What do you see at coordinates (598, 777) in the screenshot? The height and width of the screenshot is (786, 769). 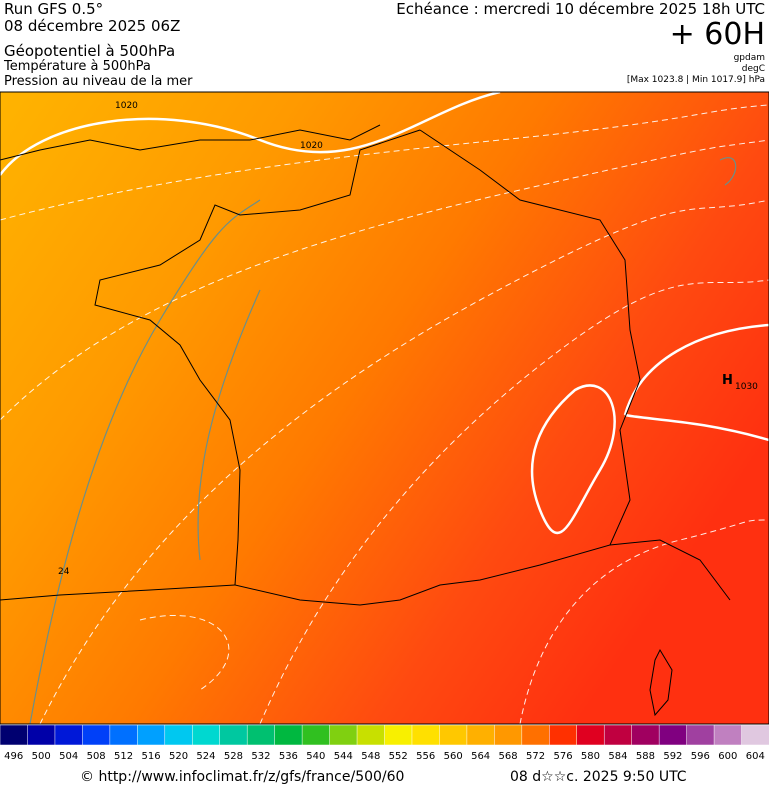 I see `footer-stamp: 08 d☆☆c. 2025 9:50 UTC` at bounding box center [598, 777].